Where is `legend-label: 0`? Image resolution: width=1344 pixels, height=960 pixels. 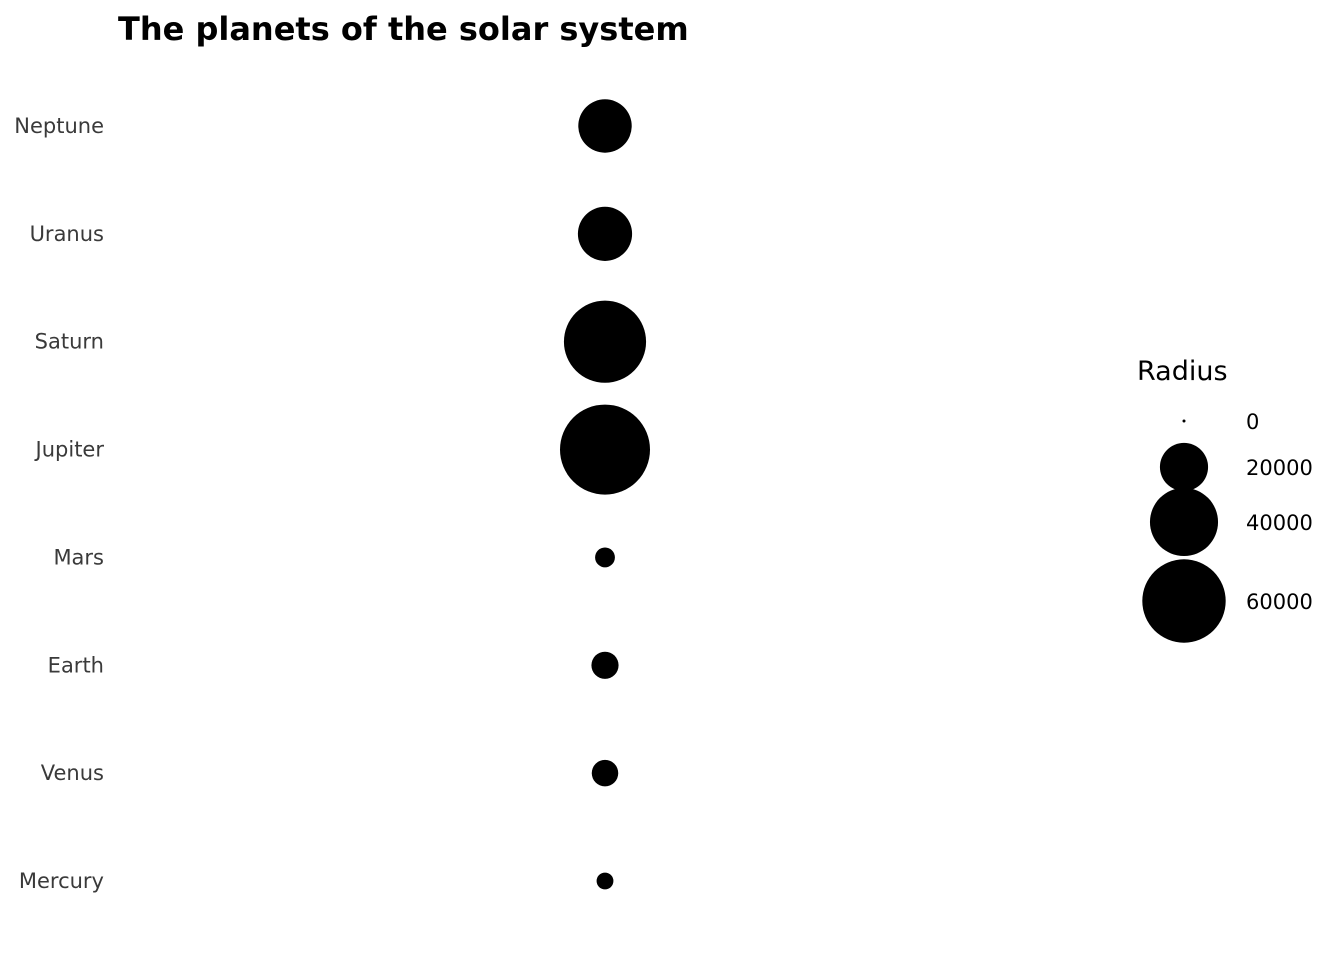 legend-label: 0 is located at coordinates (1252, 422).